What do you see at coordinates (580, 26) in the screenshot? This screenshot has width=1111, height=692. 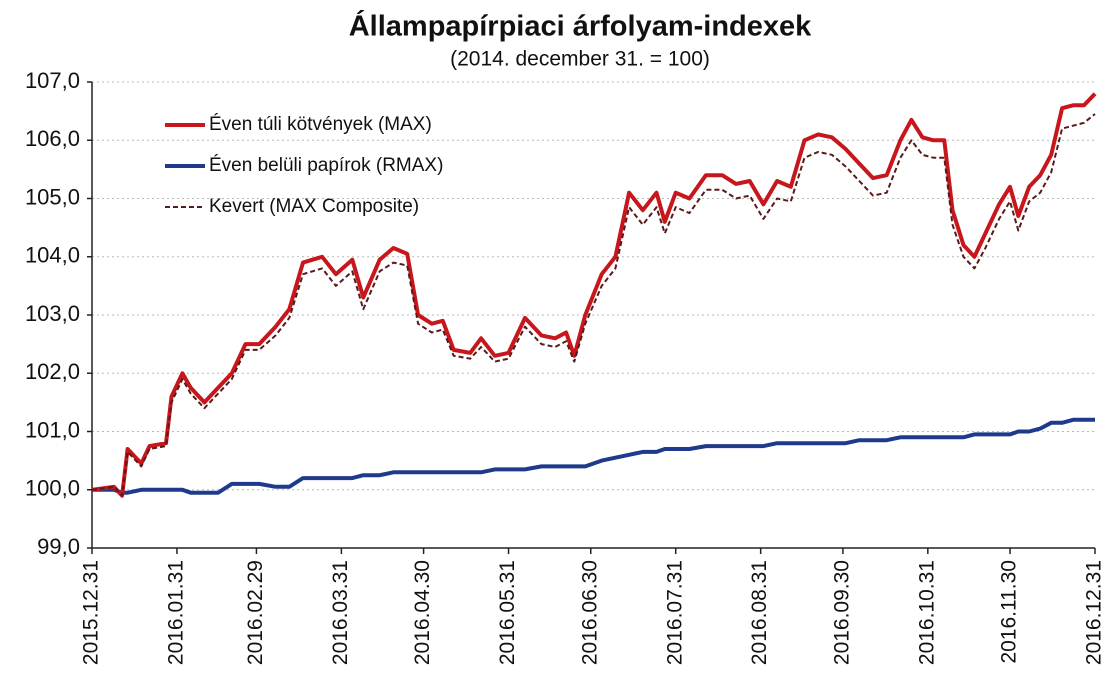 I see `chart-title: Állampapírpiaci árfolyam-indexek` at bounding box center [580, 26].